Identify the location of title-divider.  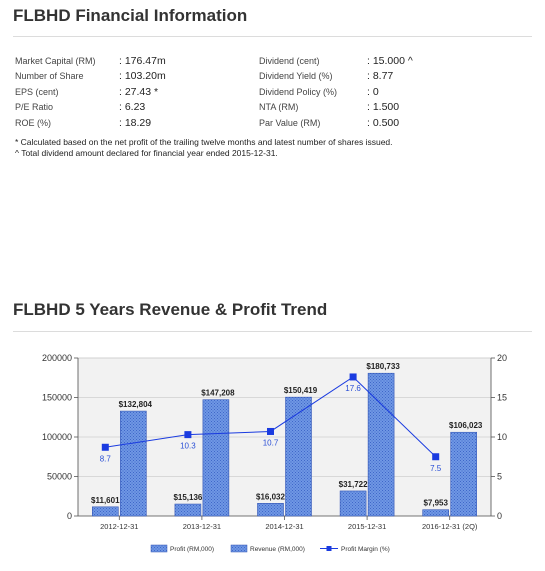
(272, 36).